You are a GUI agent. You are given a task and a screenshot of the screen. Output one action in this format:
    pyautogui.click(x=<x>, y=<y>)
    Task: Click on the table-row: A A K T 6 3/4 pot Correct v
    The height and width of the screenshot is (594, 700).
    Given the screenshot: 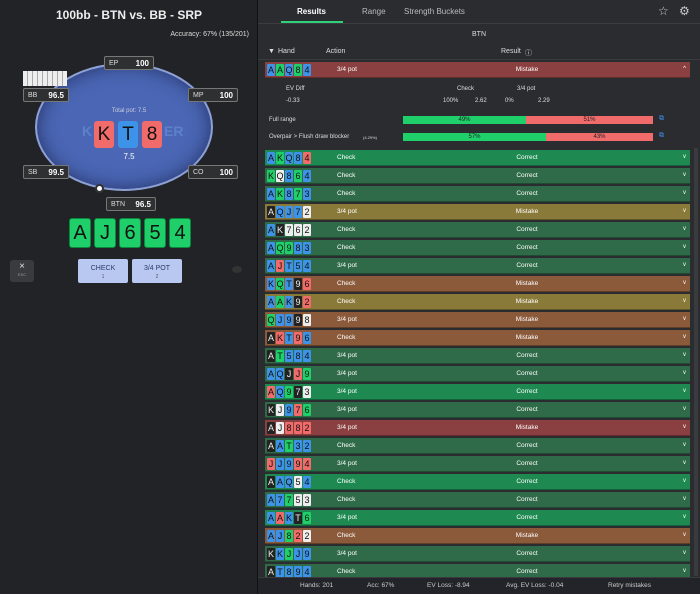 What is the action you would take?
    pyautogui.click(x=477, y=518)
    